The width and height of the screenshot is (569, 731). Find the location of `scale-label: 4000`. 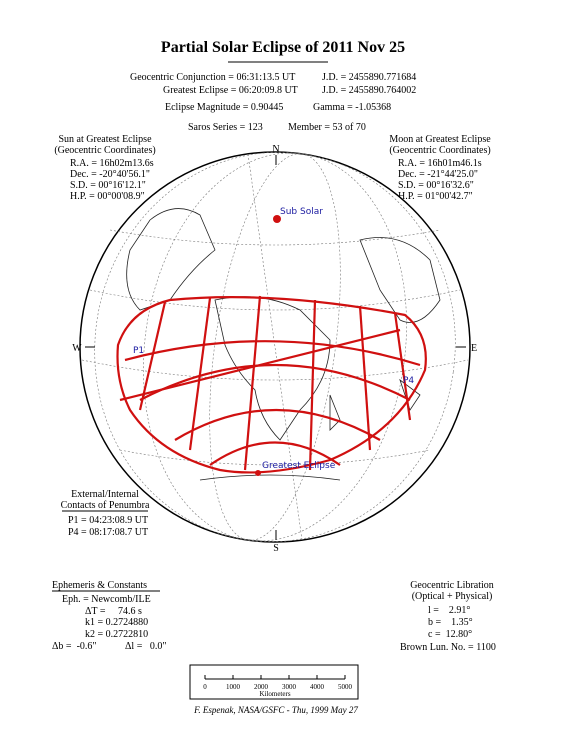

scale-label: 4000 is located at coordinates (317, 687).